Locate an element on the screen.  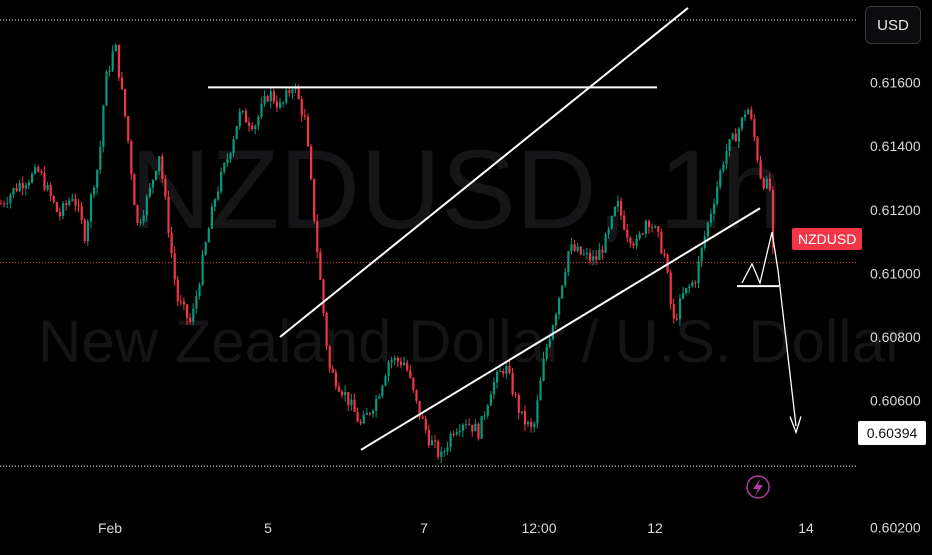
time-tick-label: Feb is located at coordinates (110, 528).